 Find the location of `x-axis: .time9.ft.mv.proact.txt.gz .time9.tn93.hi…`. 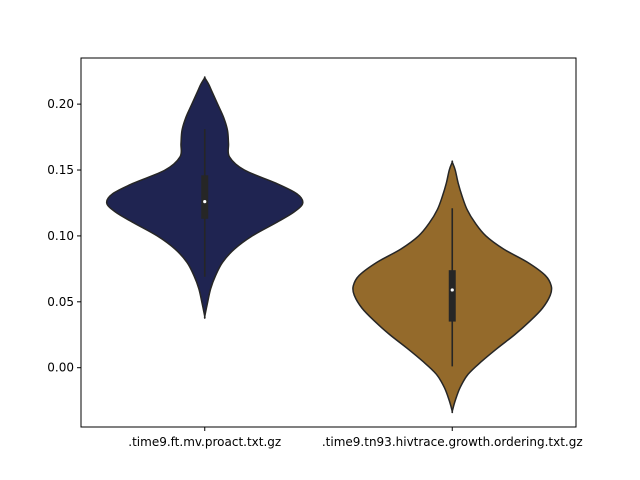

x-axis: .time9.ft.mv.proact.txt.gz .time9.tn93.hi… is located at coordinates (355, 438).